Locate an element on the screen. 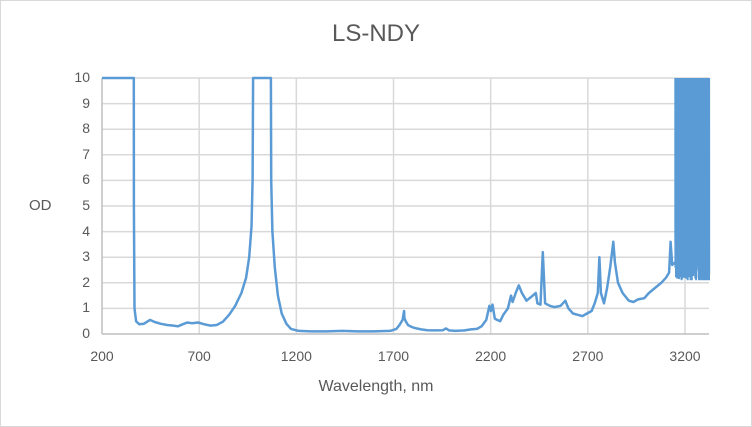 The image size is (752, 427). x-tick-label: 700 is located at coordinates (199, 356).